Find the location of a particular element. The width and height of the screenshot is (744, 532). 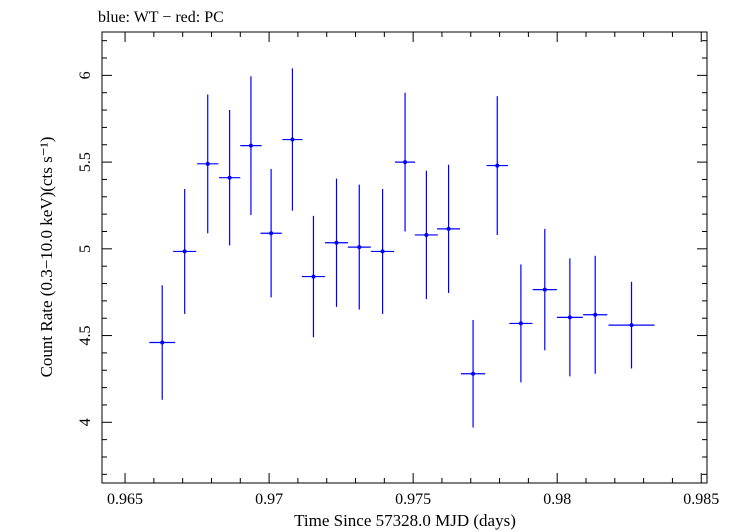

y-axis-label: Count Rate (0.3−10.0 keV)(cts s⁻¹) is located at coordinates (46, 257).